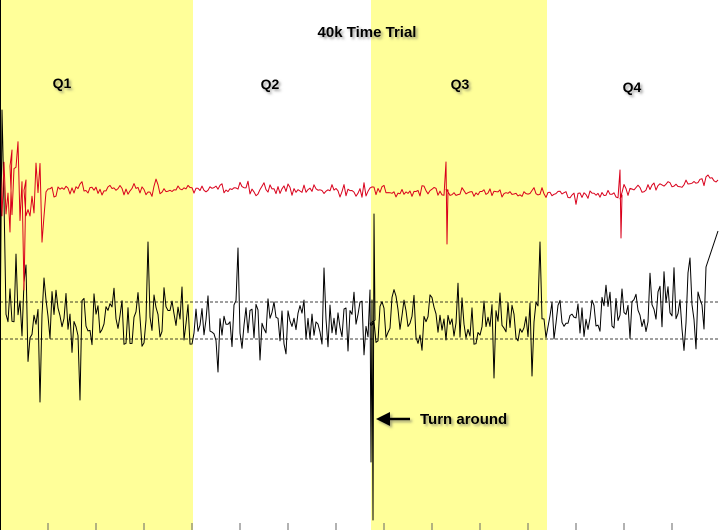 The image size is (719, 530). I want to click on quarter-label-q4: Q4, so click(632, 87).